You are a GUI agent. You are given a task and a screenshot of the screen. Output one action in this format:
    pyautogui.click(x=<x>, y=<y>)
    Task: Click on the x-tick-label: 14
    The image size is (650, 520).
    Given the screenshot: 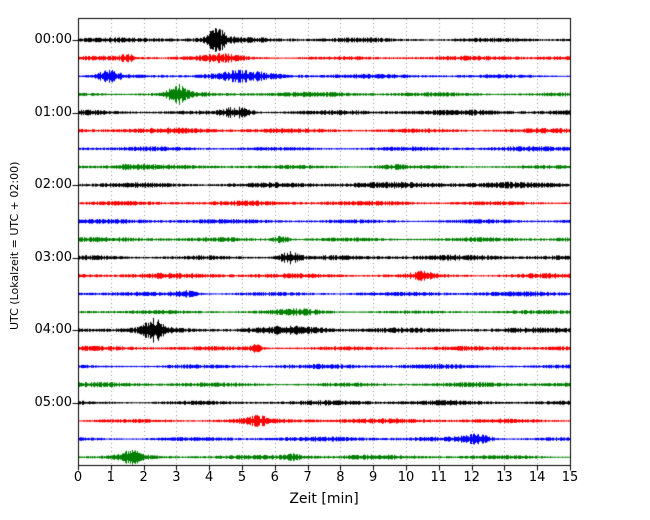 What is the action you would take?
    pyautogui.click(x=537, y=477)
    